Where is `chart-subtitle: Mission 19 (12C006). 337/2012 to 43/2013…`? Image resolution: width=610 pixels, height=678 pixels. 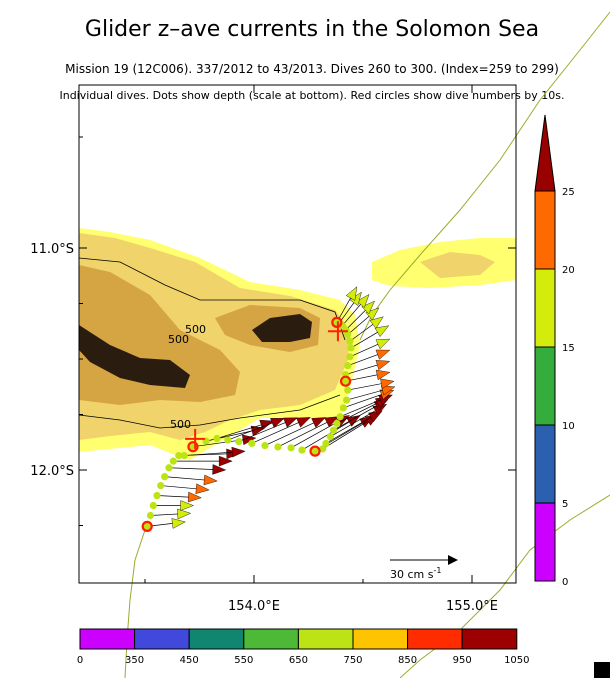
chart-subtitle: Mission 19 (12C006). 337/2012 to 43/2013… is located at coordinates (312, 69).